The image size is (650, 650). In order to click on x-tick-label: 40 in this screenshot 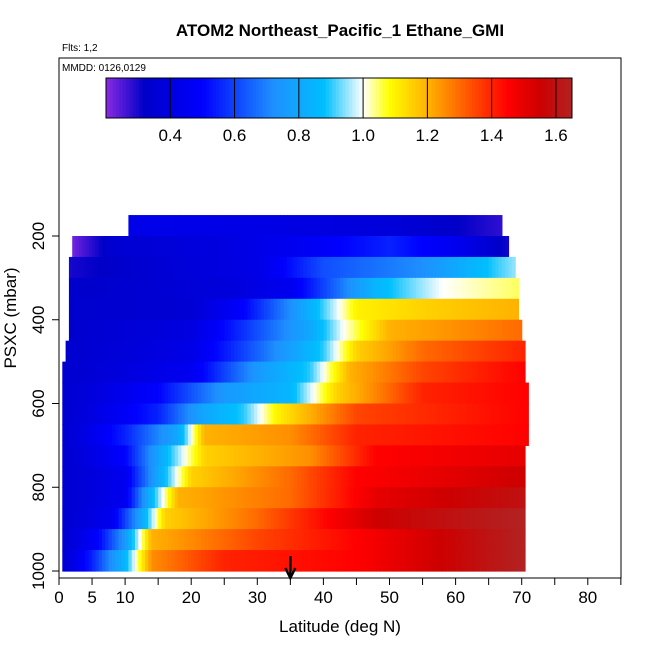, I will do `click(323, 597)`.